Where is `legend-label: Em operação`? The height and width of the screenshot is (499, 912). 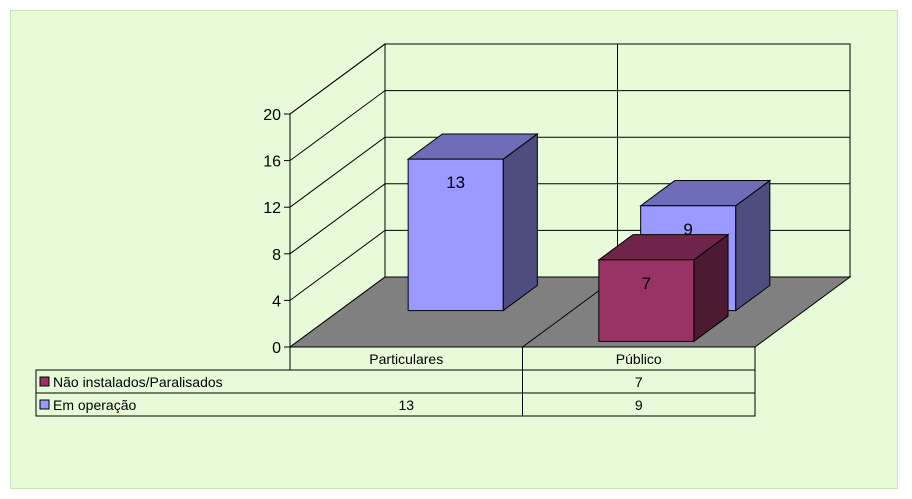
legend-label: Em operação is located at coordinates (94, 405).